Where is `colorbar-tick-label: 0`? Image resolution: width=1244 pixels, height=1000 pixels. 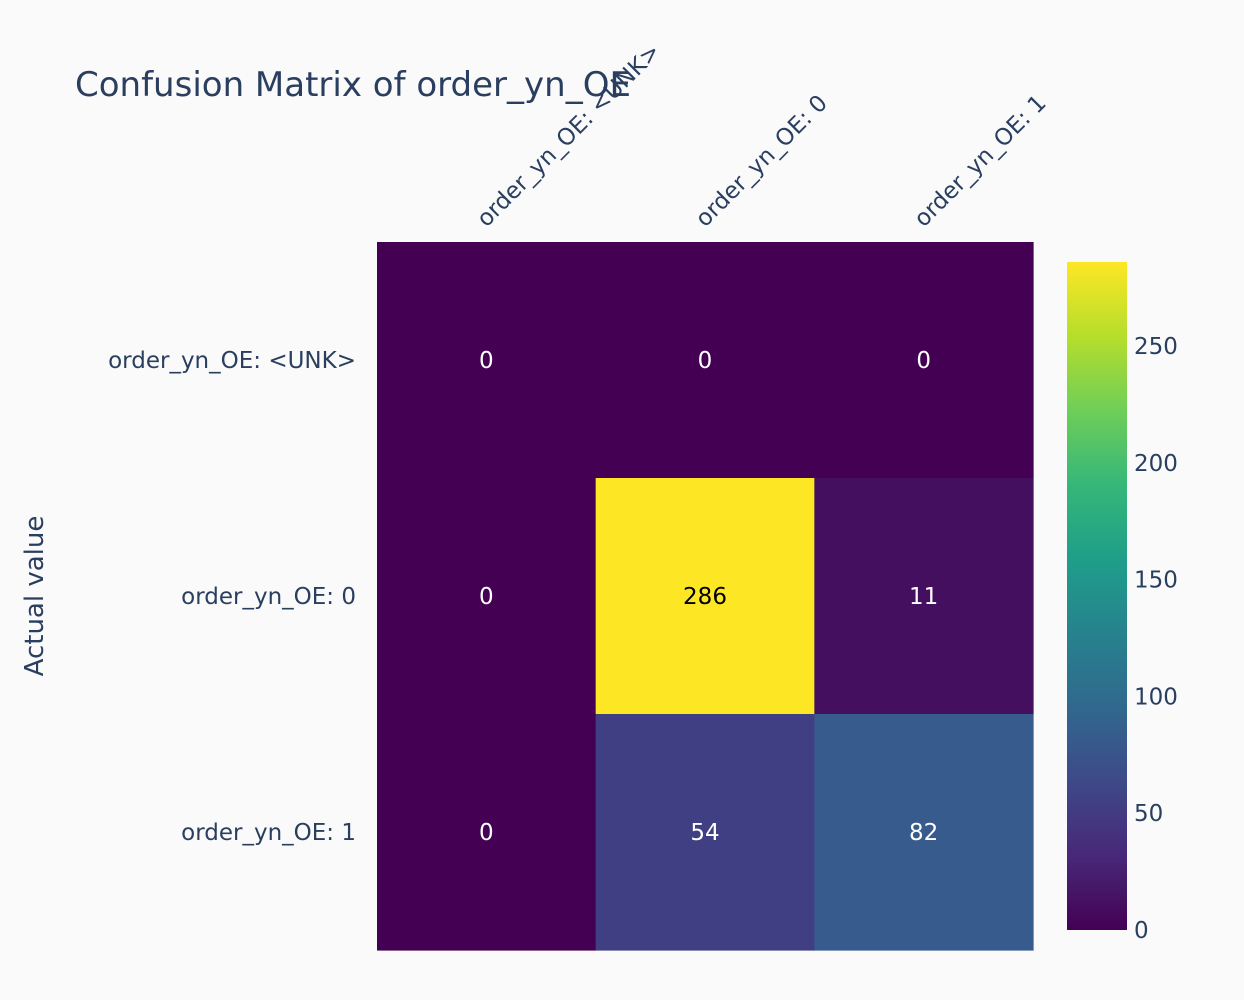
colorbar-tick-label: 0 is located at coordinates (1141, 931).